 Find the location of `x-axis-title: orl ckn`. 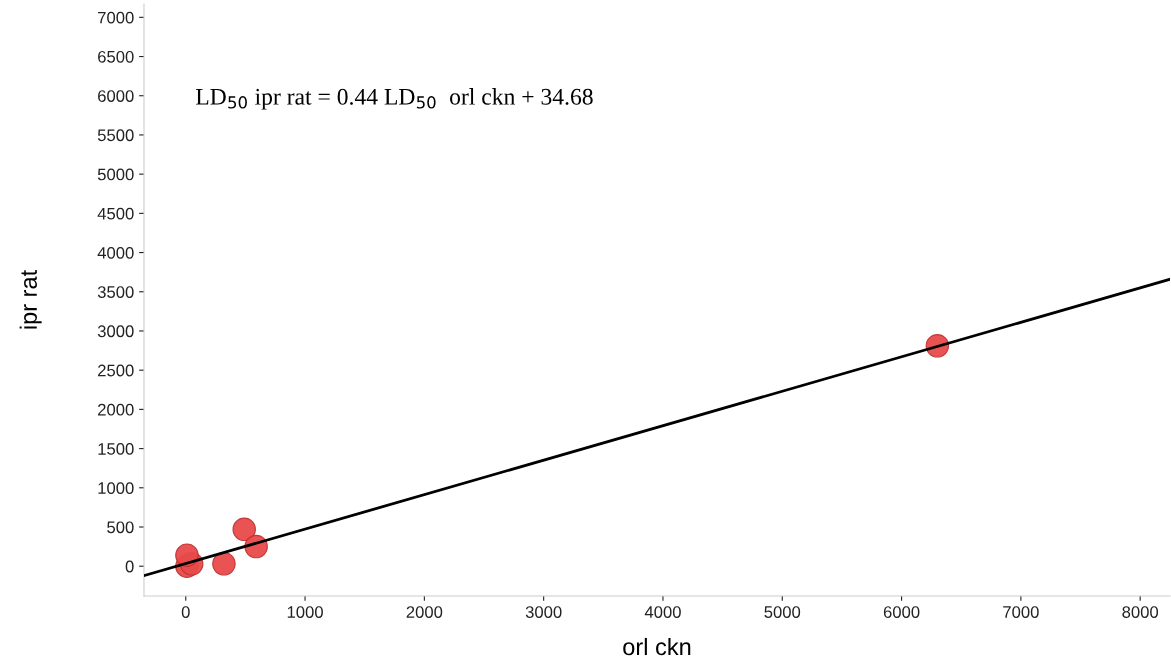

x-axis-title: orl ckn is located at coordinates (657, 646).